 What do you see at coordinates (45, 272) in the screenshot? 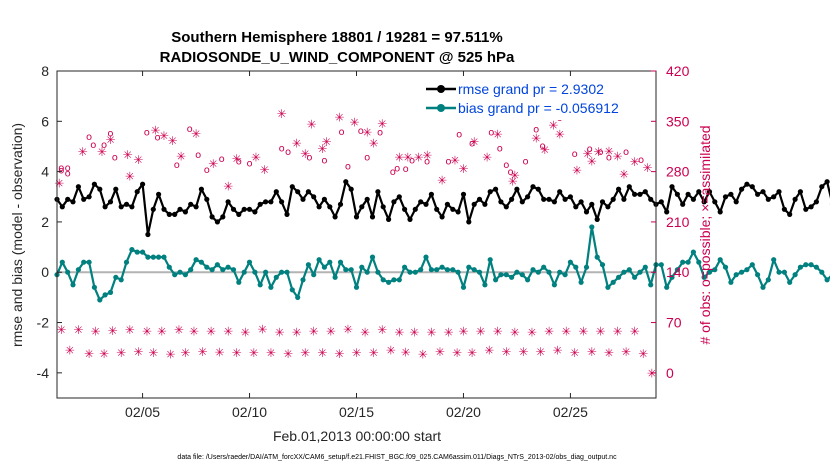
I see `y-tick-label: 0` at bounding box center [45, 272].